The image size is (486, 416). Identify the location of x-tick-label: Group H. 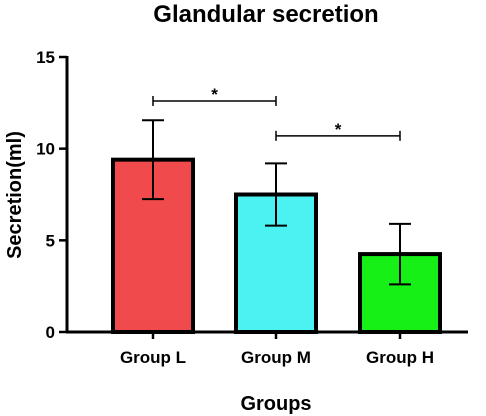
(400, 357).